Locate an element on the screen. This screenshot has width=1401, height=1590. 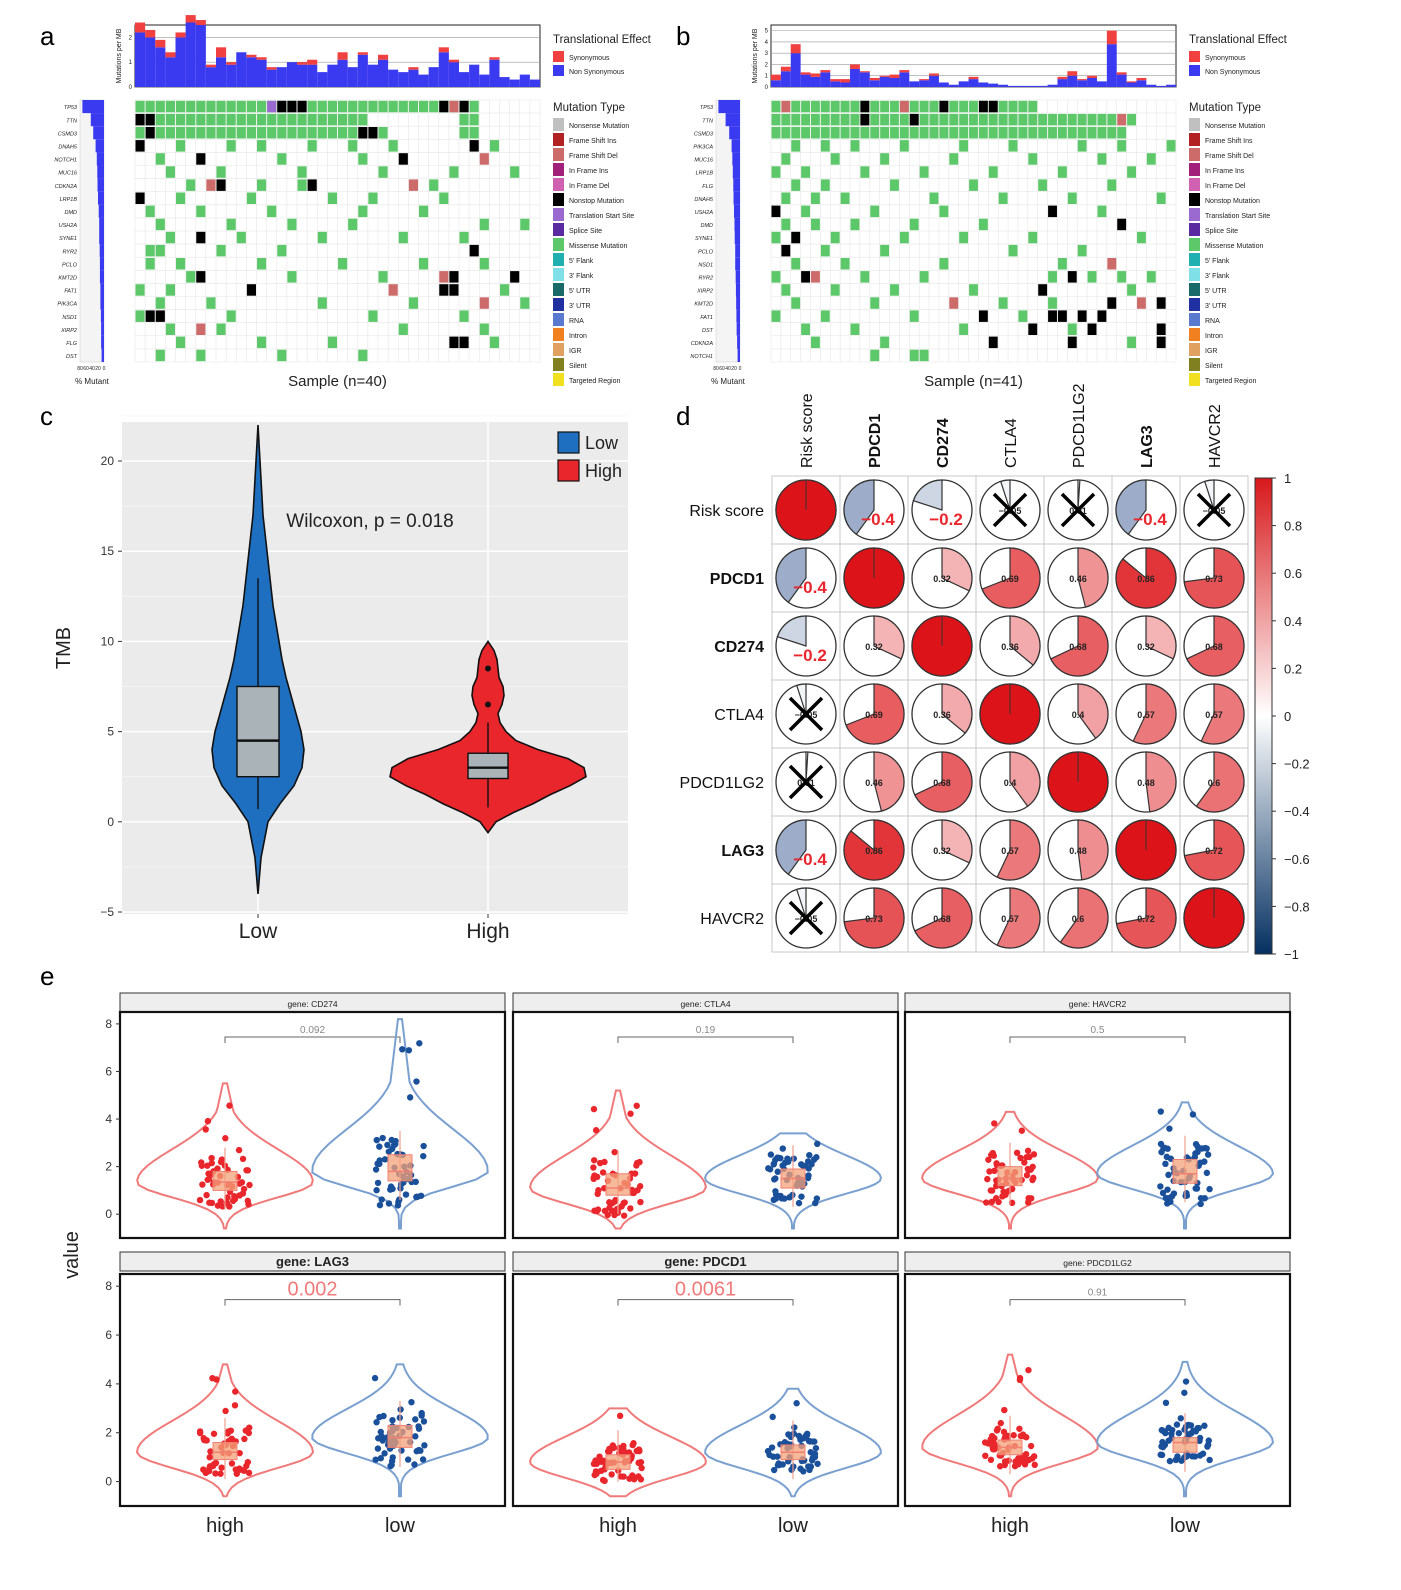
colorbar-tick-label: −0.2 is located at coordinates (1297, 764).